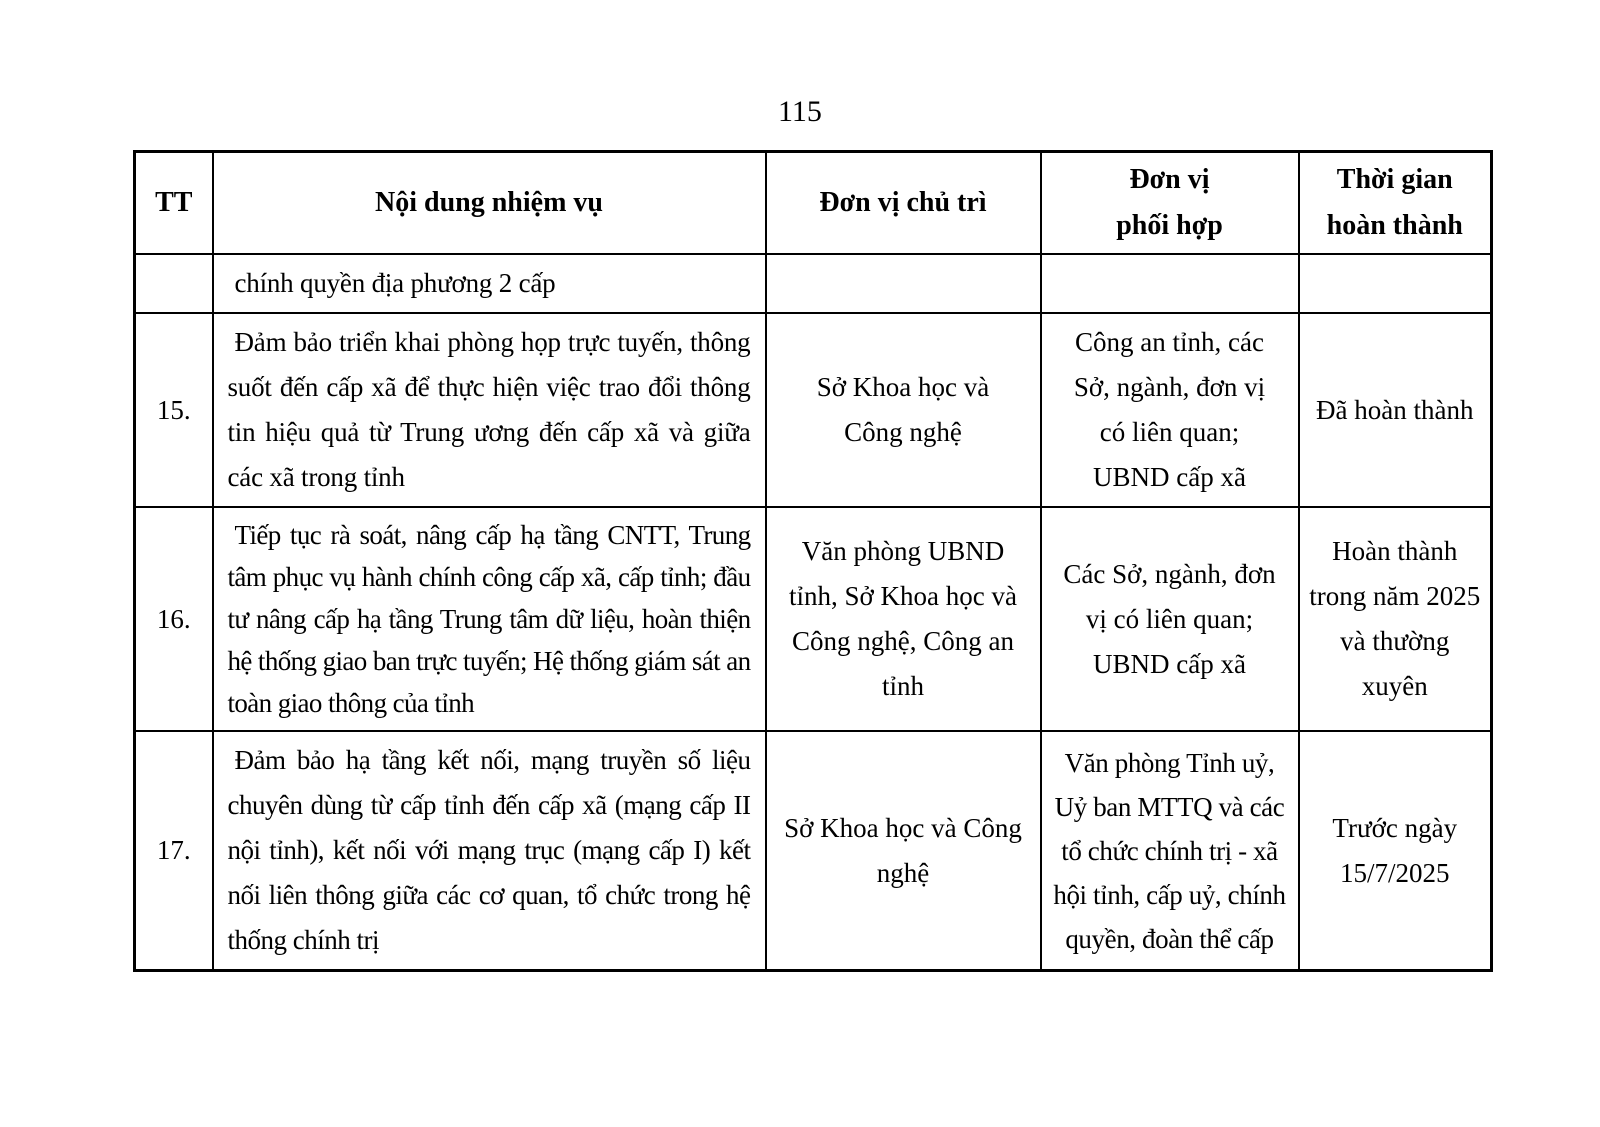 The image size is (1600, 1127). Describe the element at coordinates (800, 111) in the screenshot. I see `page-number: 115` at that location.